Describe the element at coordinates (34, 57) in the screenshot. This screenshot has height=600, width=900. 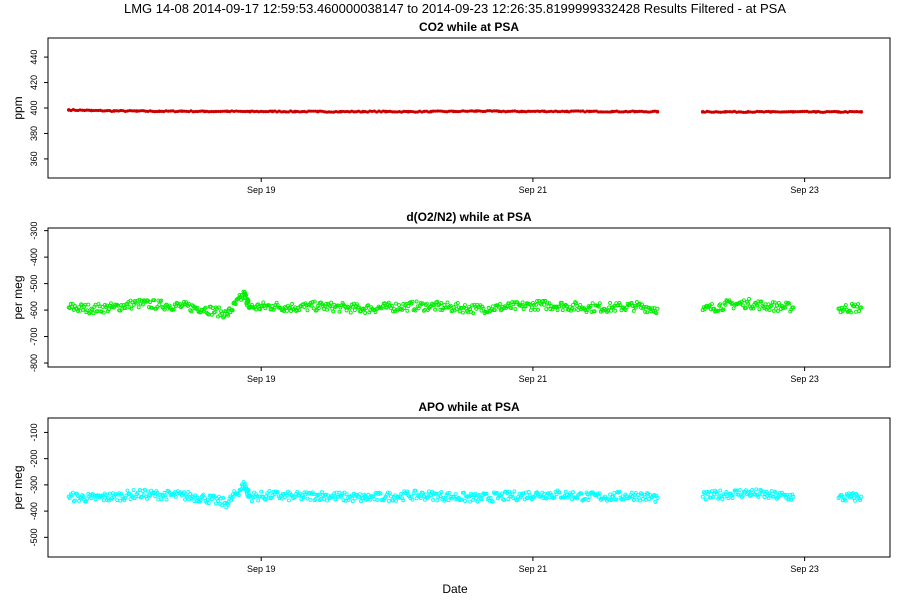
I see `y-tick-label: 440` at that location.